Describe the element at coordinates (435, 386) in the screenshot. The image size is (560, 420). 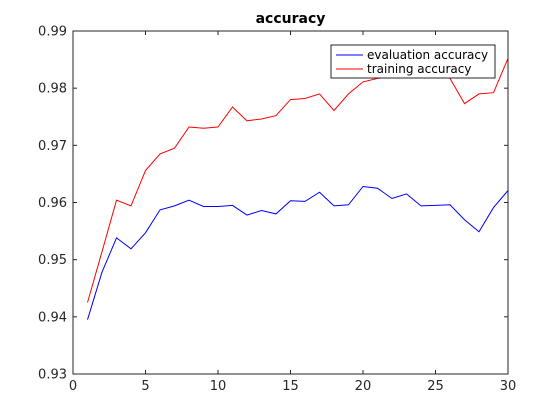
I see `x-tick-label: 25` at that location.